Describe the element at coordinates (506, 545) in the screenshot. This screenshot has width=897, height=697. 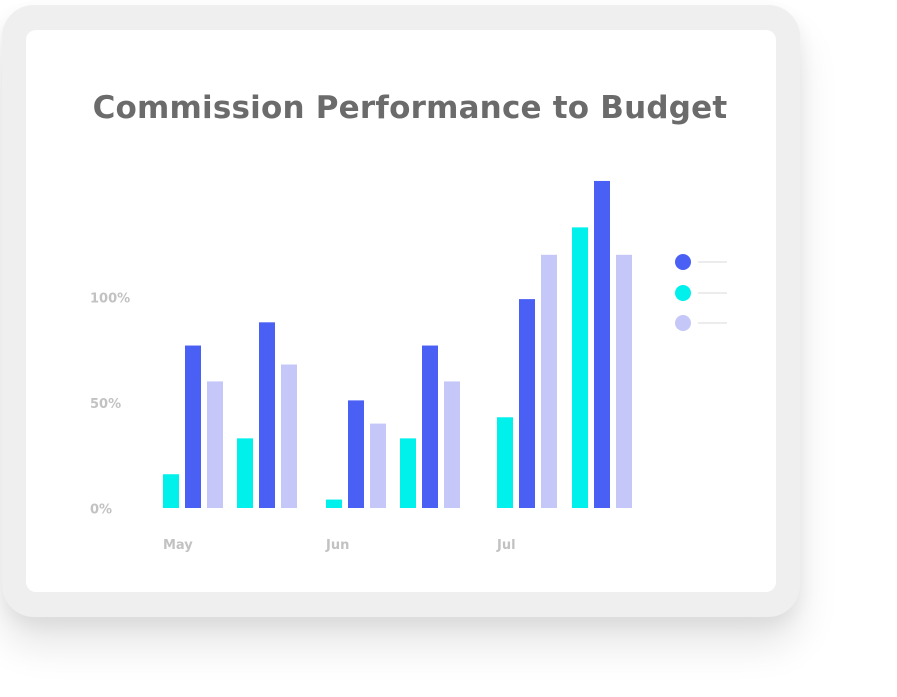
I see `x-tick-label: Jul` at that location.